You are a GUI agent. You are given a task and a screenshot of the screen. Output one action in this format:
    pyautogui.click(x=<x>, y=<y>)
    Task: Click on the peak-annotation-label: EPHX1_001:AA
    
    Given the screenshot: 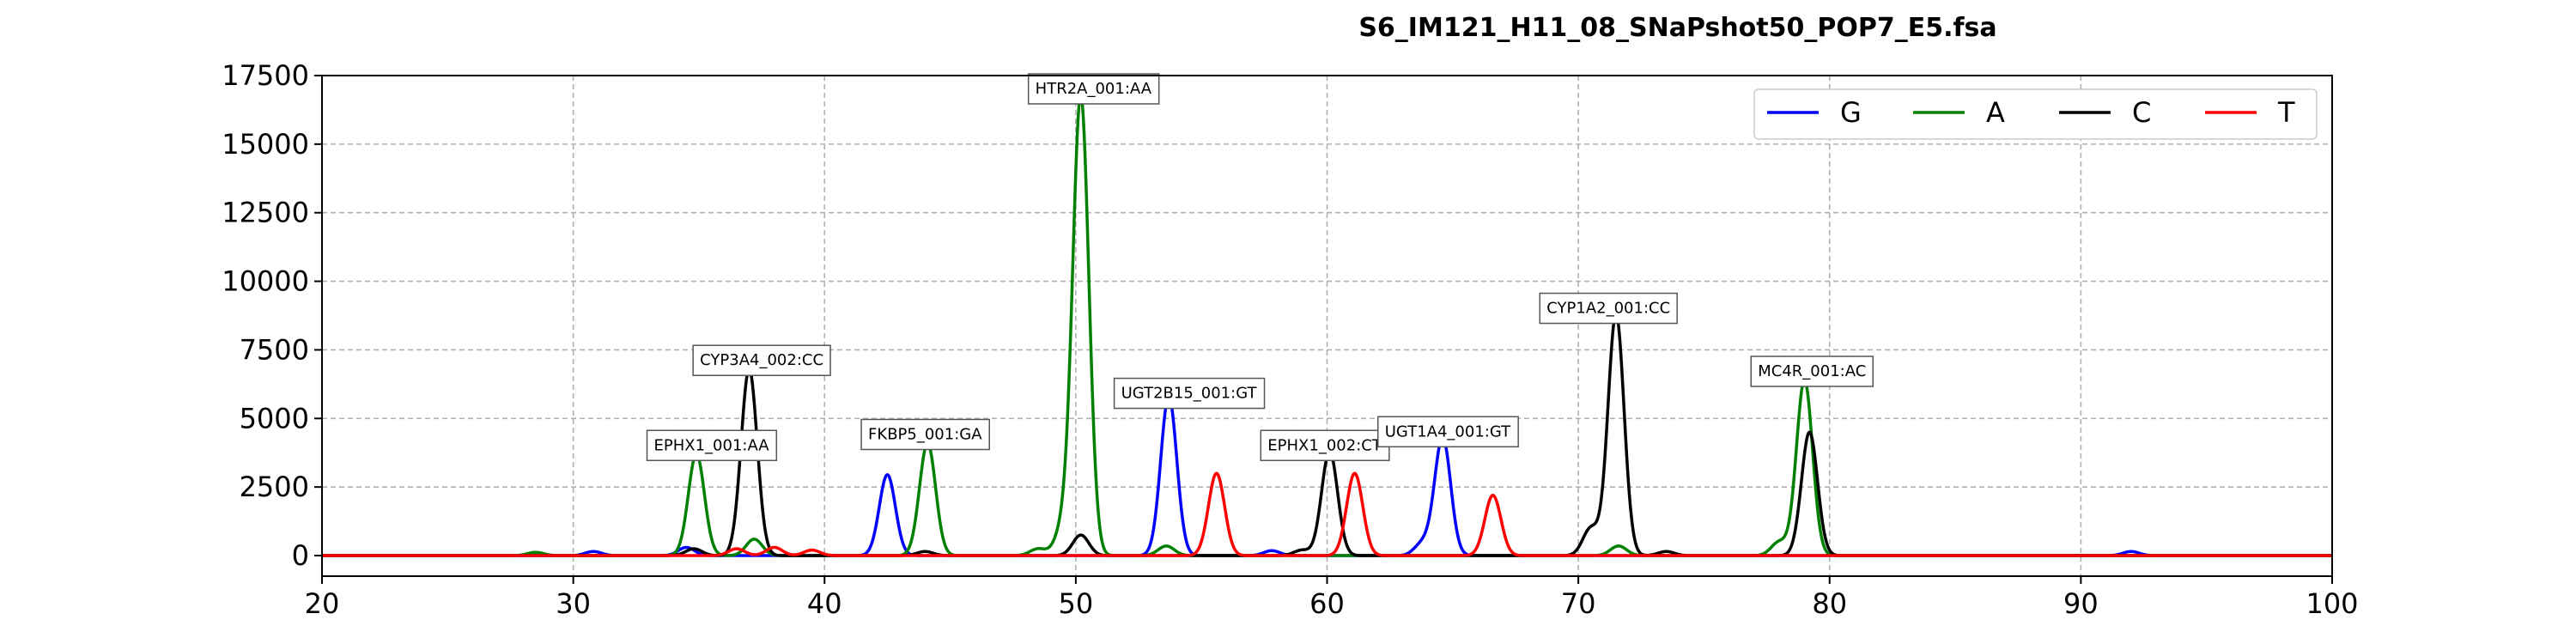 What is the action you would take?
    pyautogui.click(x=712, y=445)
    